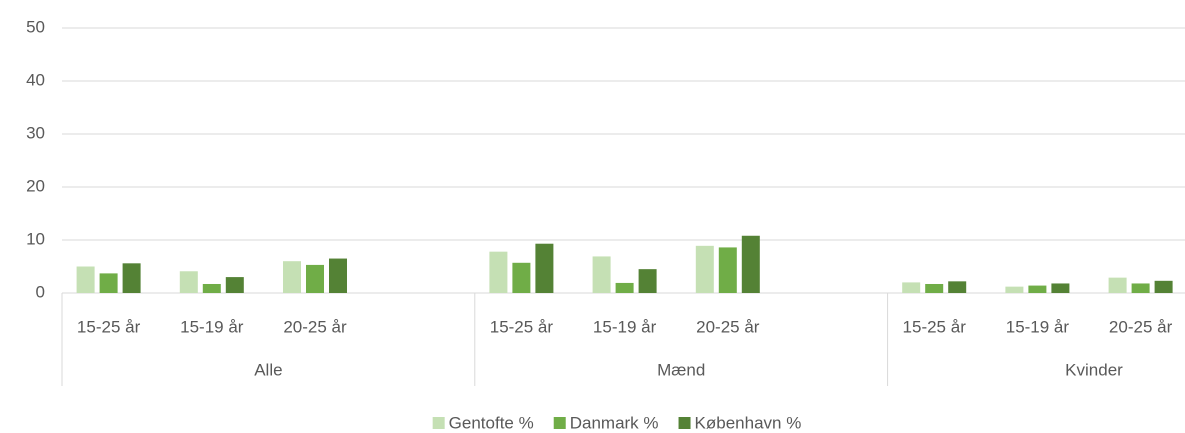 This screenshot has width=1185, height=433. I want to click on y-tick-label: 50, so click(35, 26).